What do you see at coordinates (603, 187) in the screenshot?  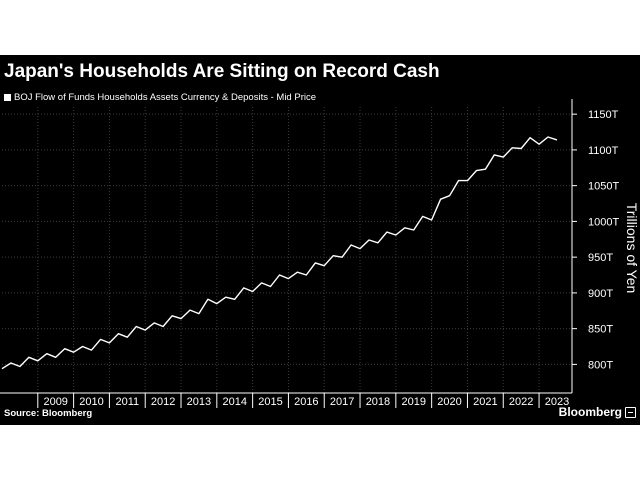 I see `y-tick-label: 1050T` at bounding box center [603, 187].